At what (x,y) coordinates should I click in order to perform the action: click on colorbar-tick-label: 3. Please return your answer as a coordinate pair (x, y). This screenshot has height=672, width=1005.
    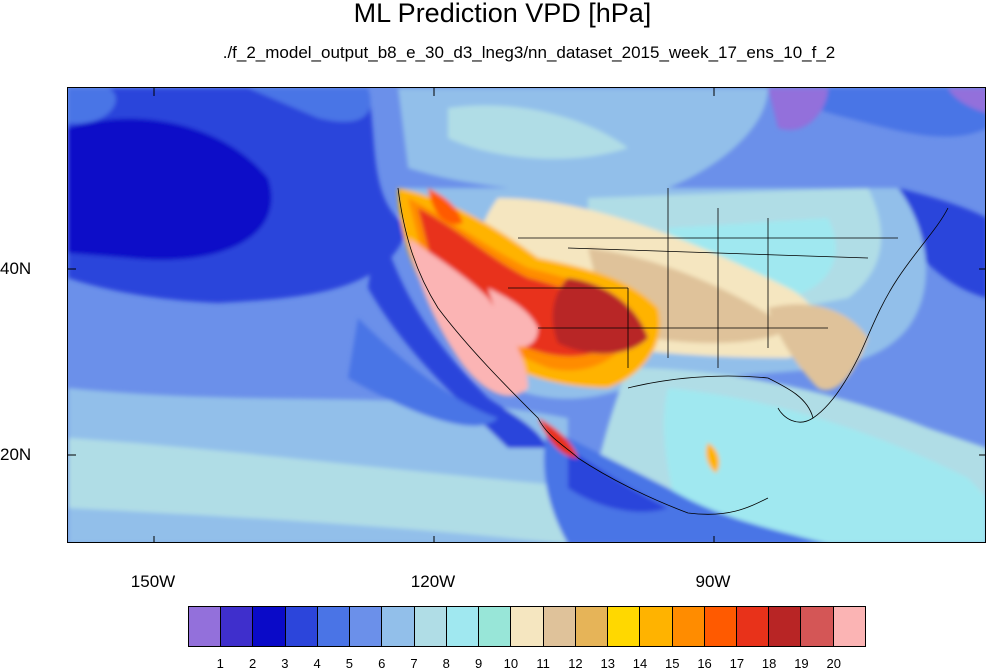
    Looking at the image, I should click on (285, 663).